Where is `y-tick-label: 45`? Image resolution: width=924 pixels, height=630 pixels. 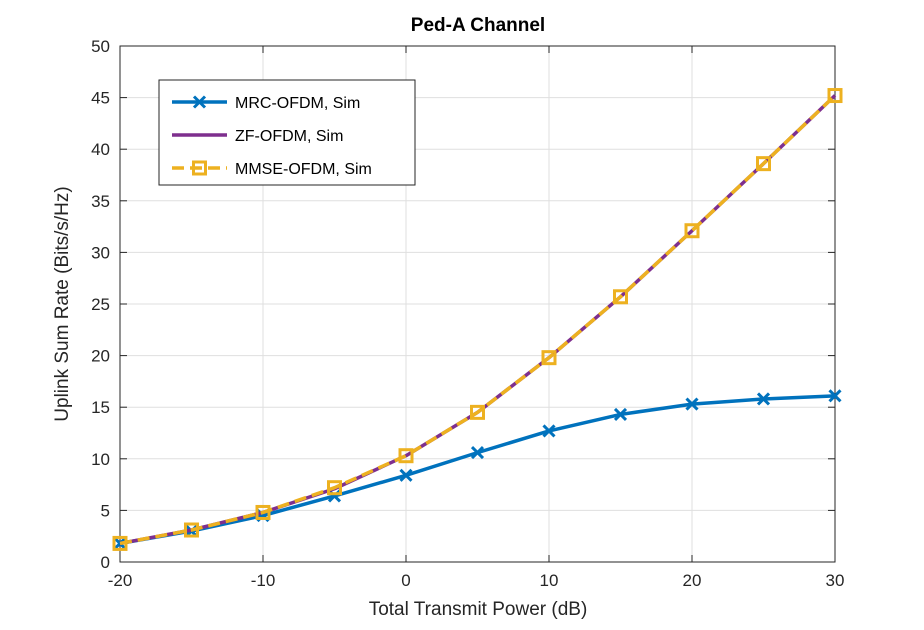
y-tick-label: 45 is located at coordinates (100, 98).